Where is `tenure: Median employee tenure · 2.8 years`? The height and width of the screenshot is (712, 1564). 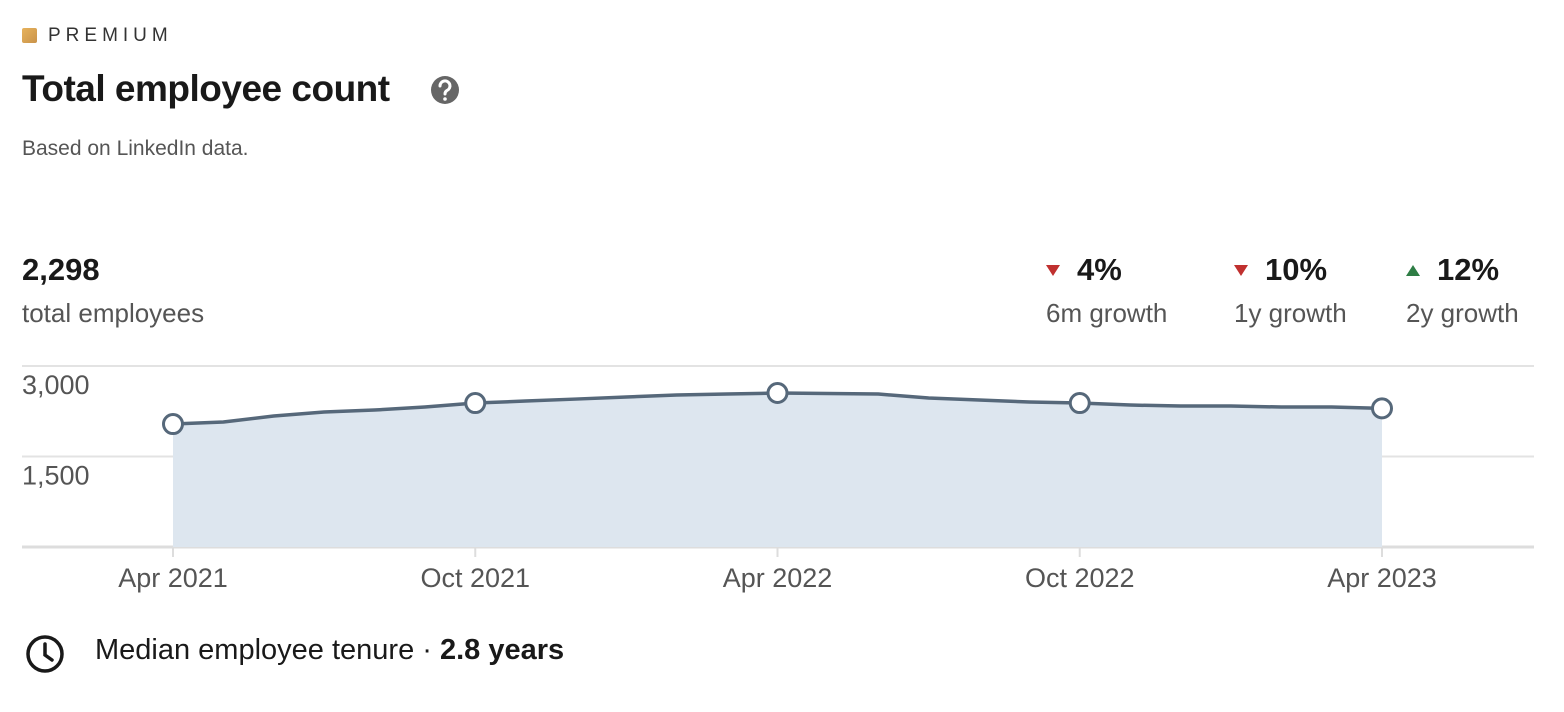 tenure: Median employee tenure · 2.8 years is located at coordinates (329, 650).